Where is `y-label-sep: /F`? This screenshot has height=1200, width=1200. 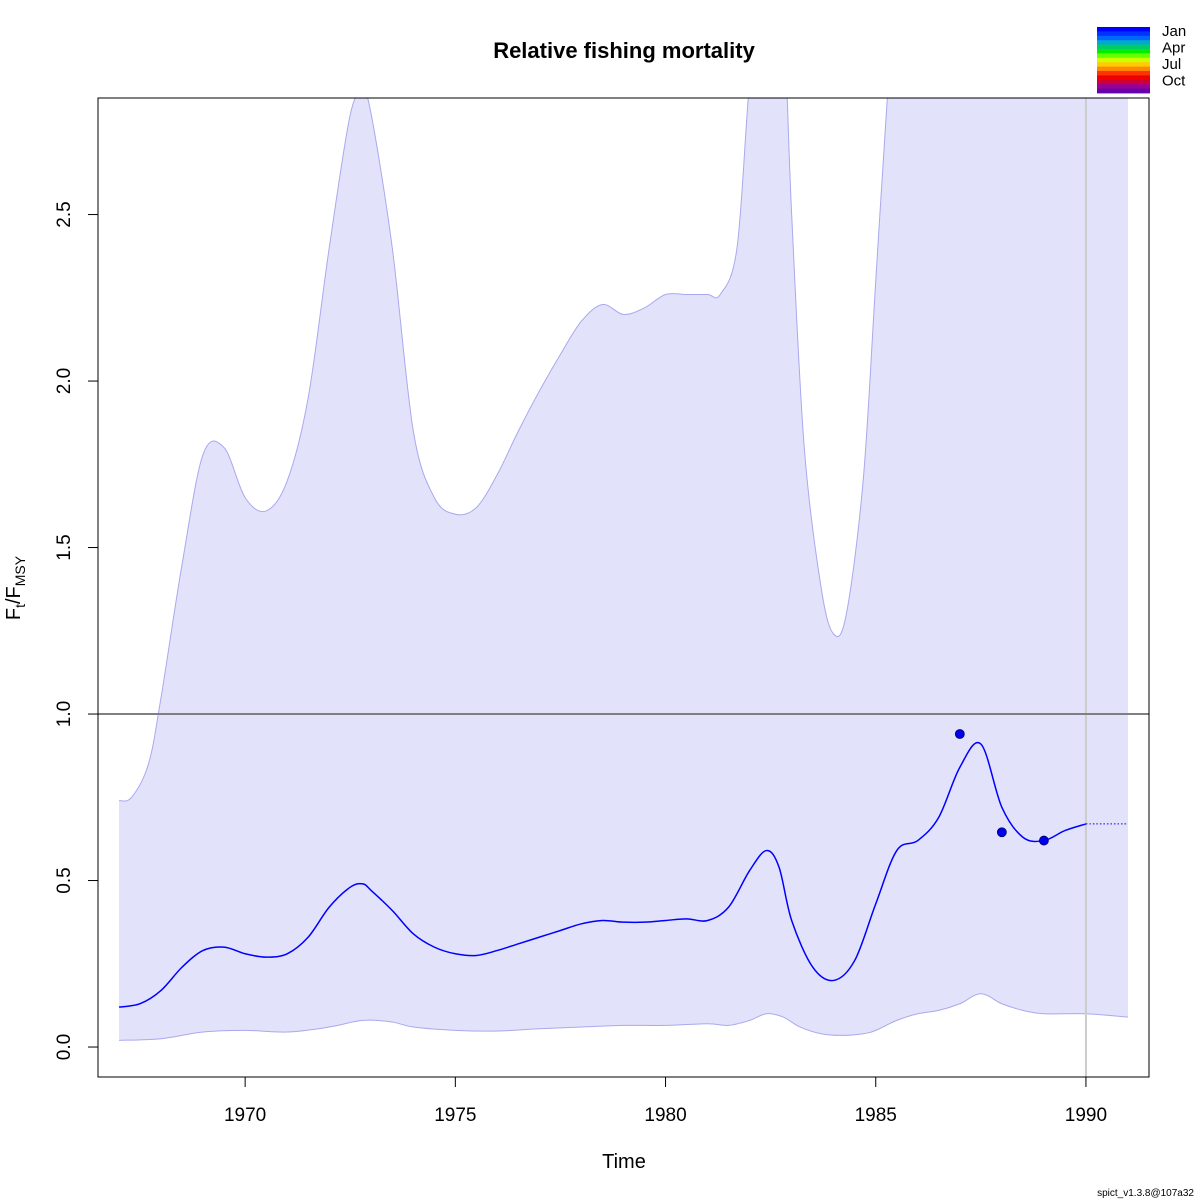
y-label-sep: /F is located at coordinates (14, 595).